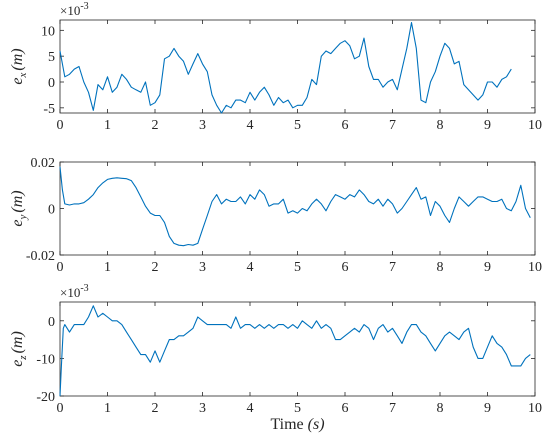 The image size is (550, 436). Describe the element at coordinates (316, 424) in the screenshot. I see `x-axis-label-unit: (s)` at that location.